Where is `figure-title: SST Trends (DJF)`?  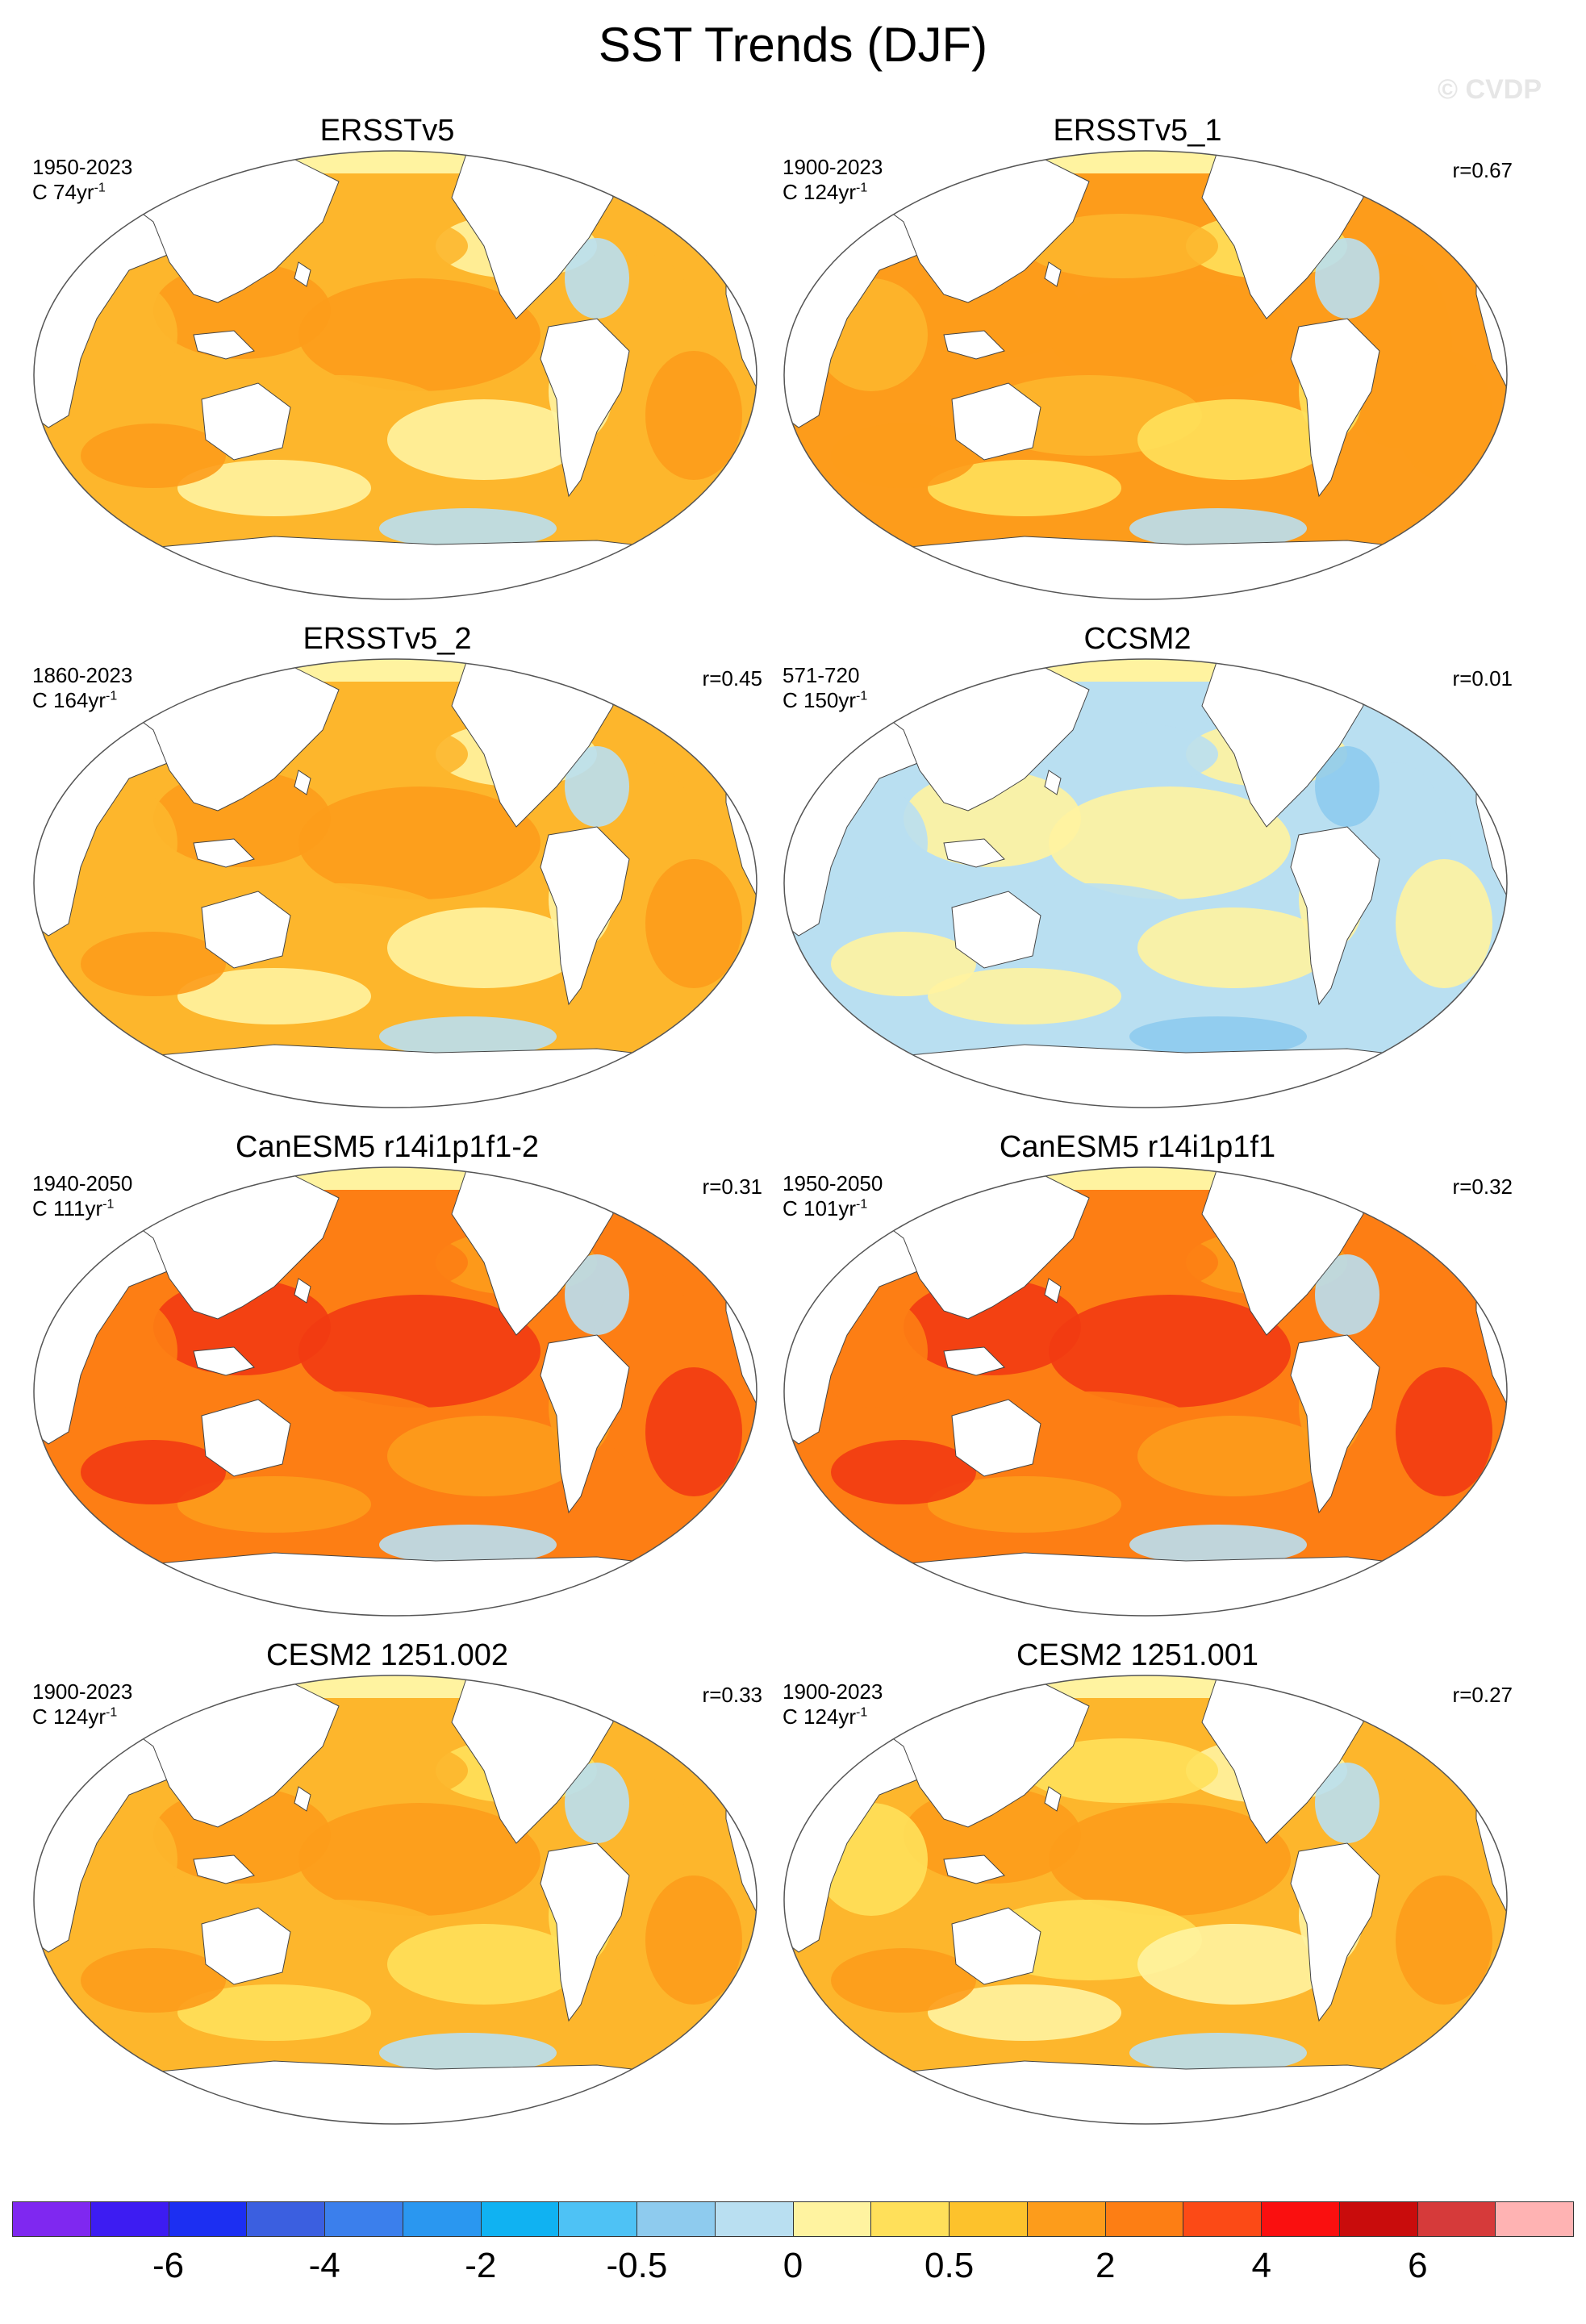 figure-title: SST Trends (DJF) is located at coordinates (793, 45).